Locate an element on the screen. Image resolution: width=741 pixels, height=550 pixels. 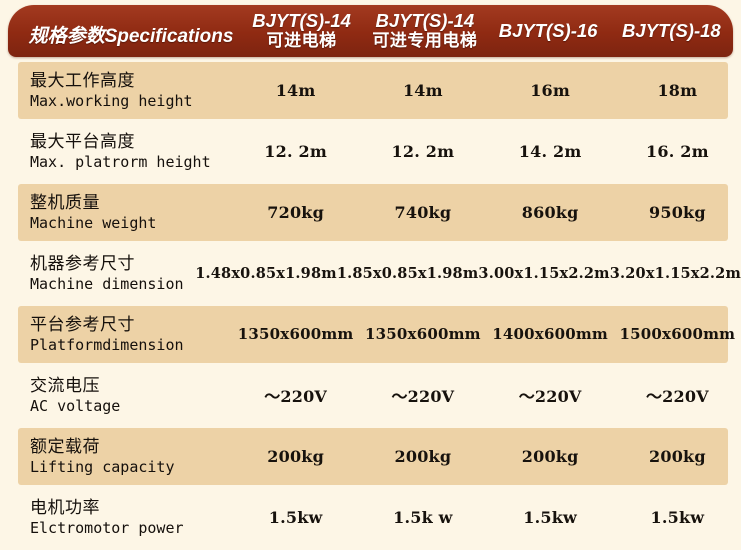
header-column-1-model: BJYT(S)-14 is located at coordinates (301, 21).